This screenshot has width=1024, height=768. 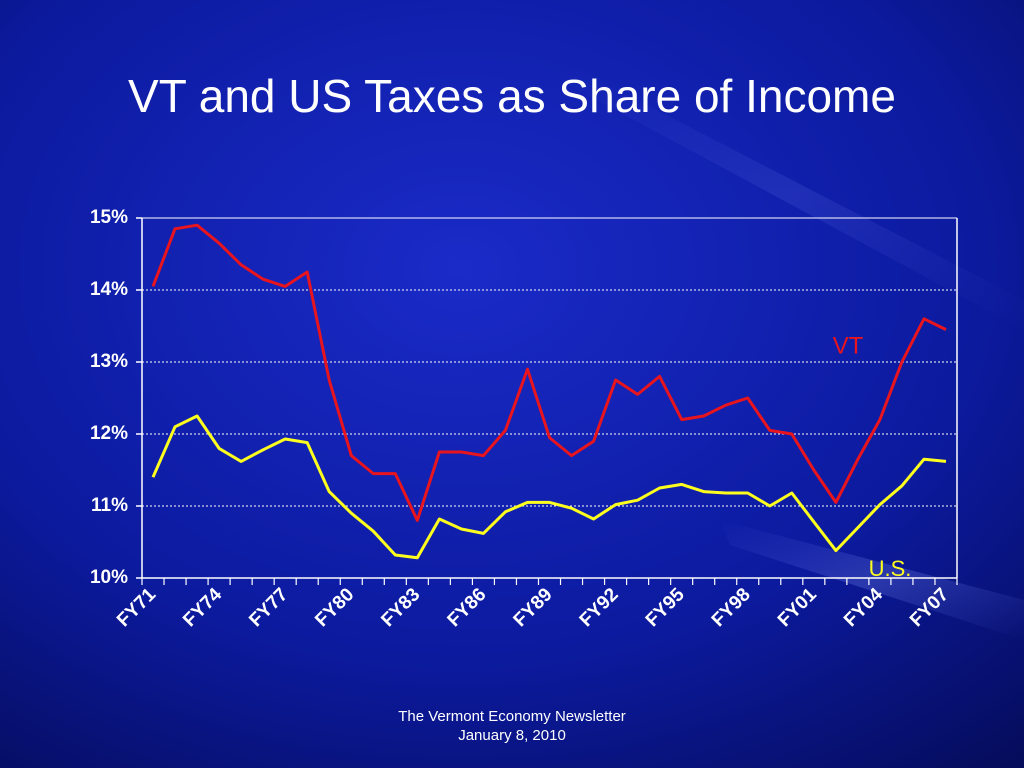 I want to click on footer-line: The Vermont Economy Newsletter, so click(x=512, y=716).